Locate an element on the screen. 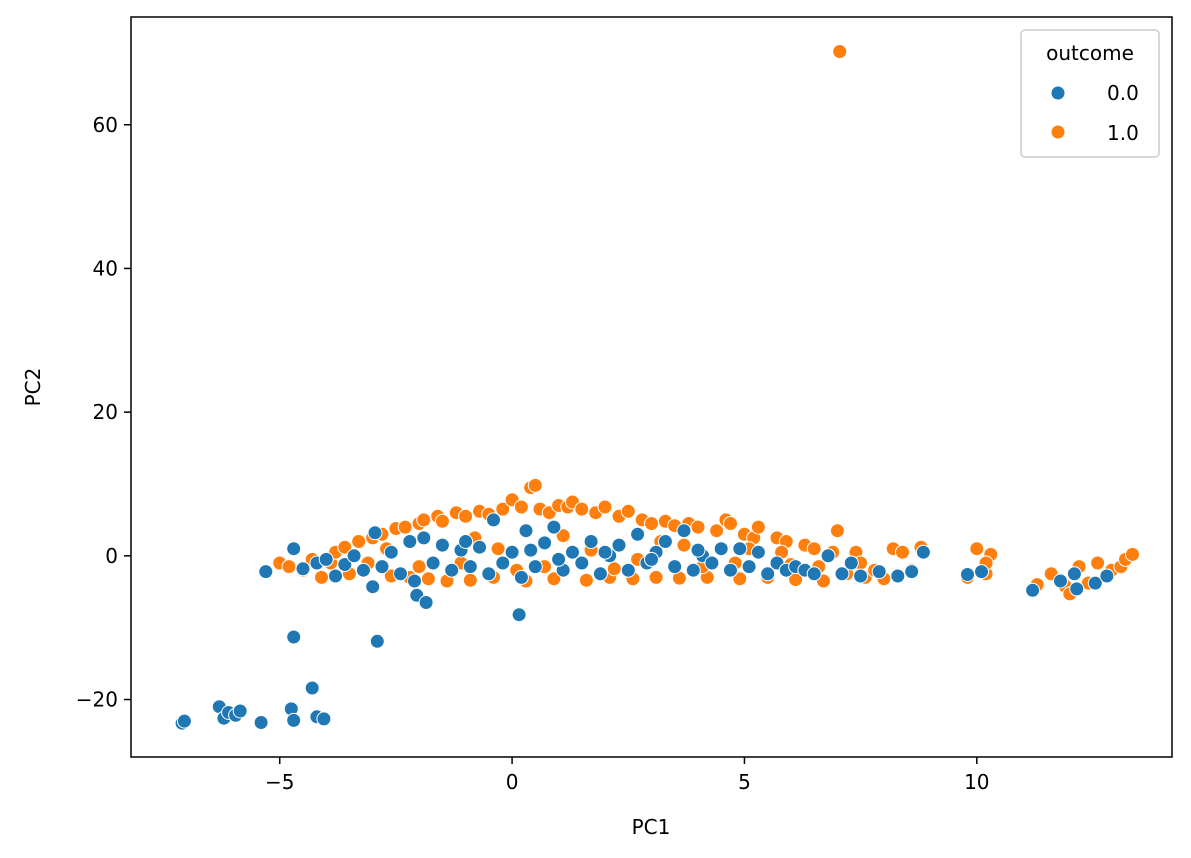 The height and width of the screenshot is (858, 1191). y-tick-label-2: 20 is located at coordinates (105, 412).